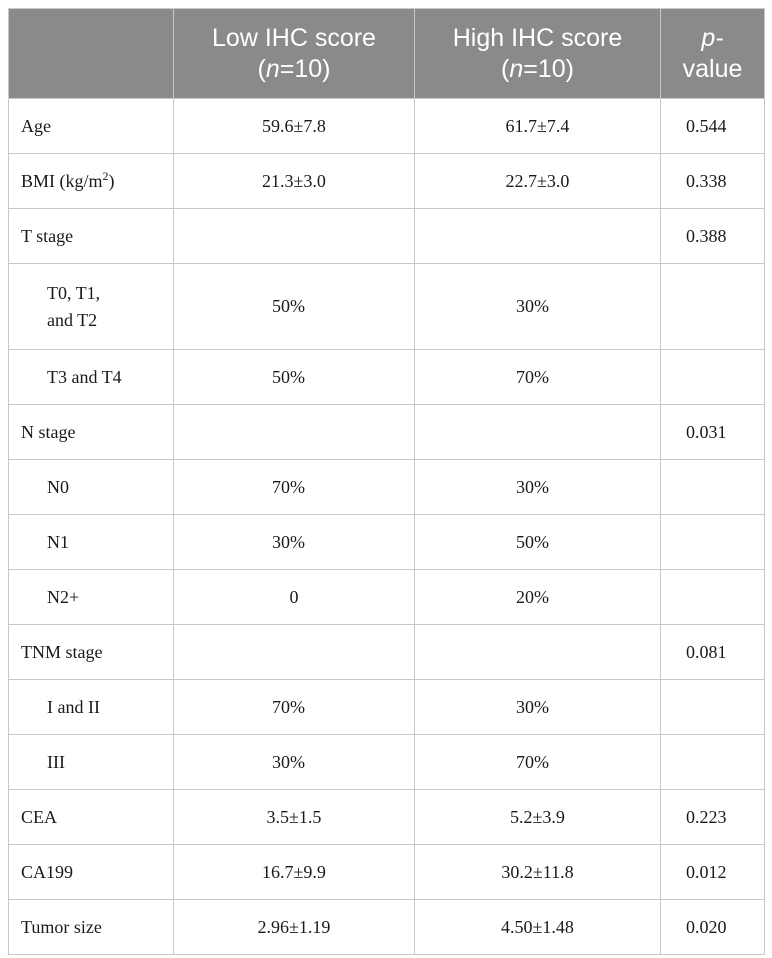  I want to click on table-row: N0 70% 30%, so click(386, 487).